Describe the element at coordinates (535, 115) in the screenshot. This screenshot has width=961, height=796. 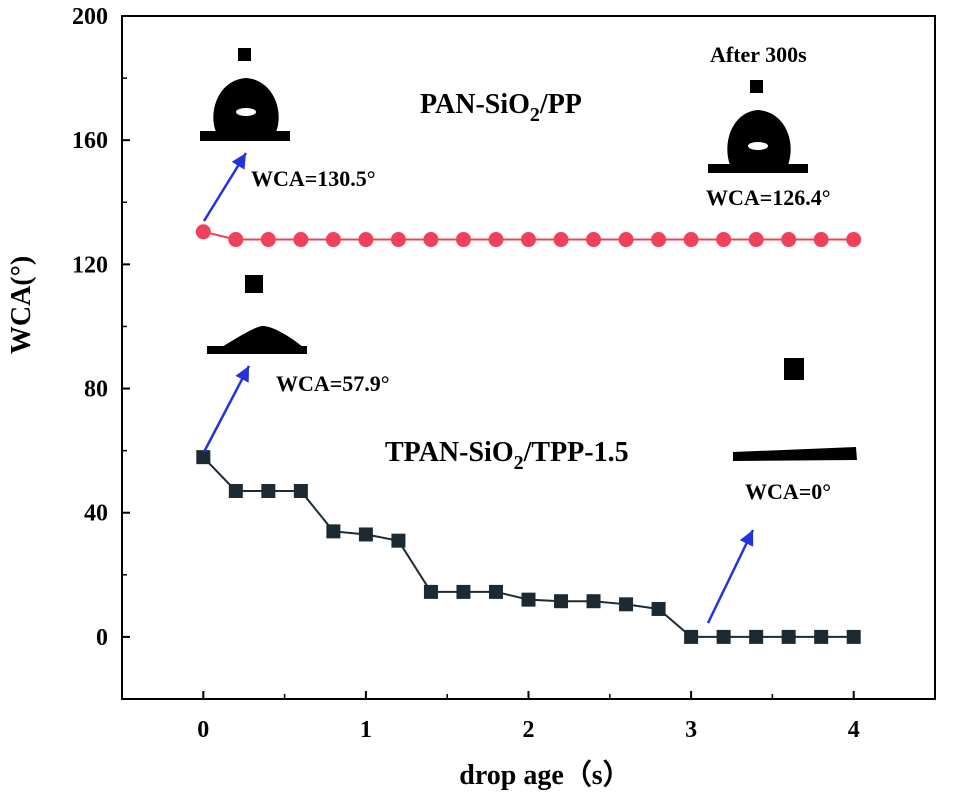
I see `pan-series-label-sub: 2` at that location.